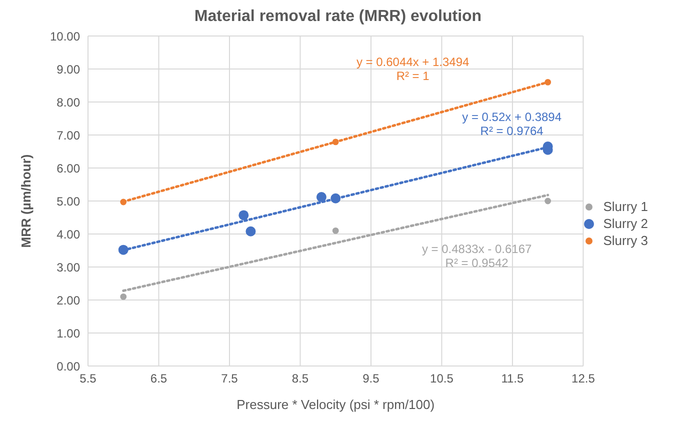 The height and width of the screenshot is (439, 677). I want to click on x-tick-label: 12.5, so click(584, 379).